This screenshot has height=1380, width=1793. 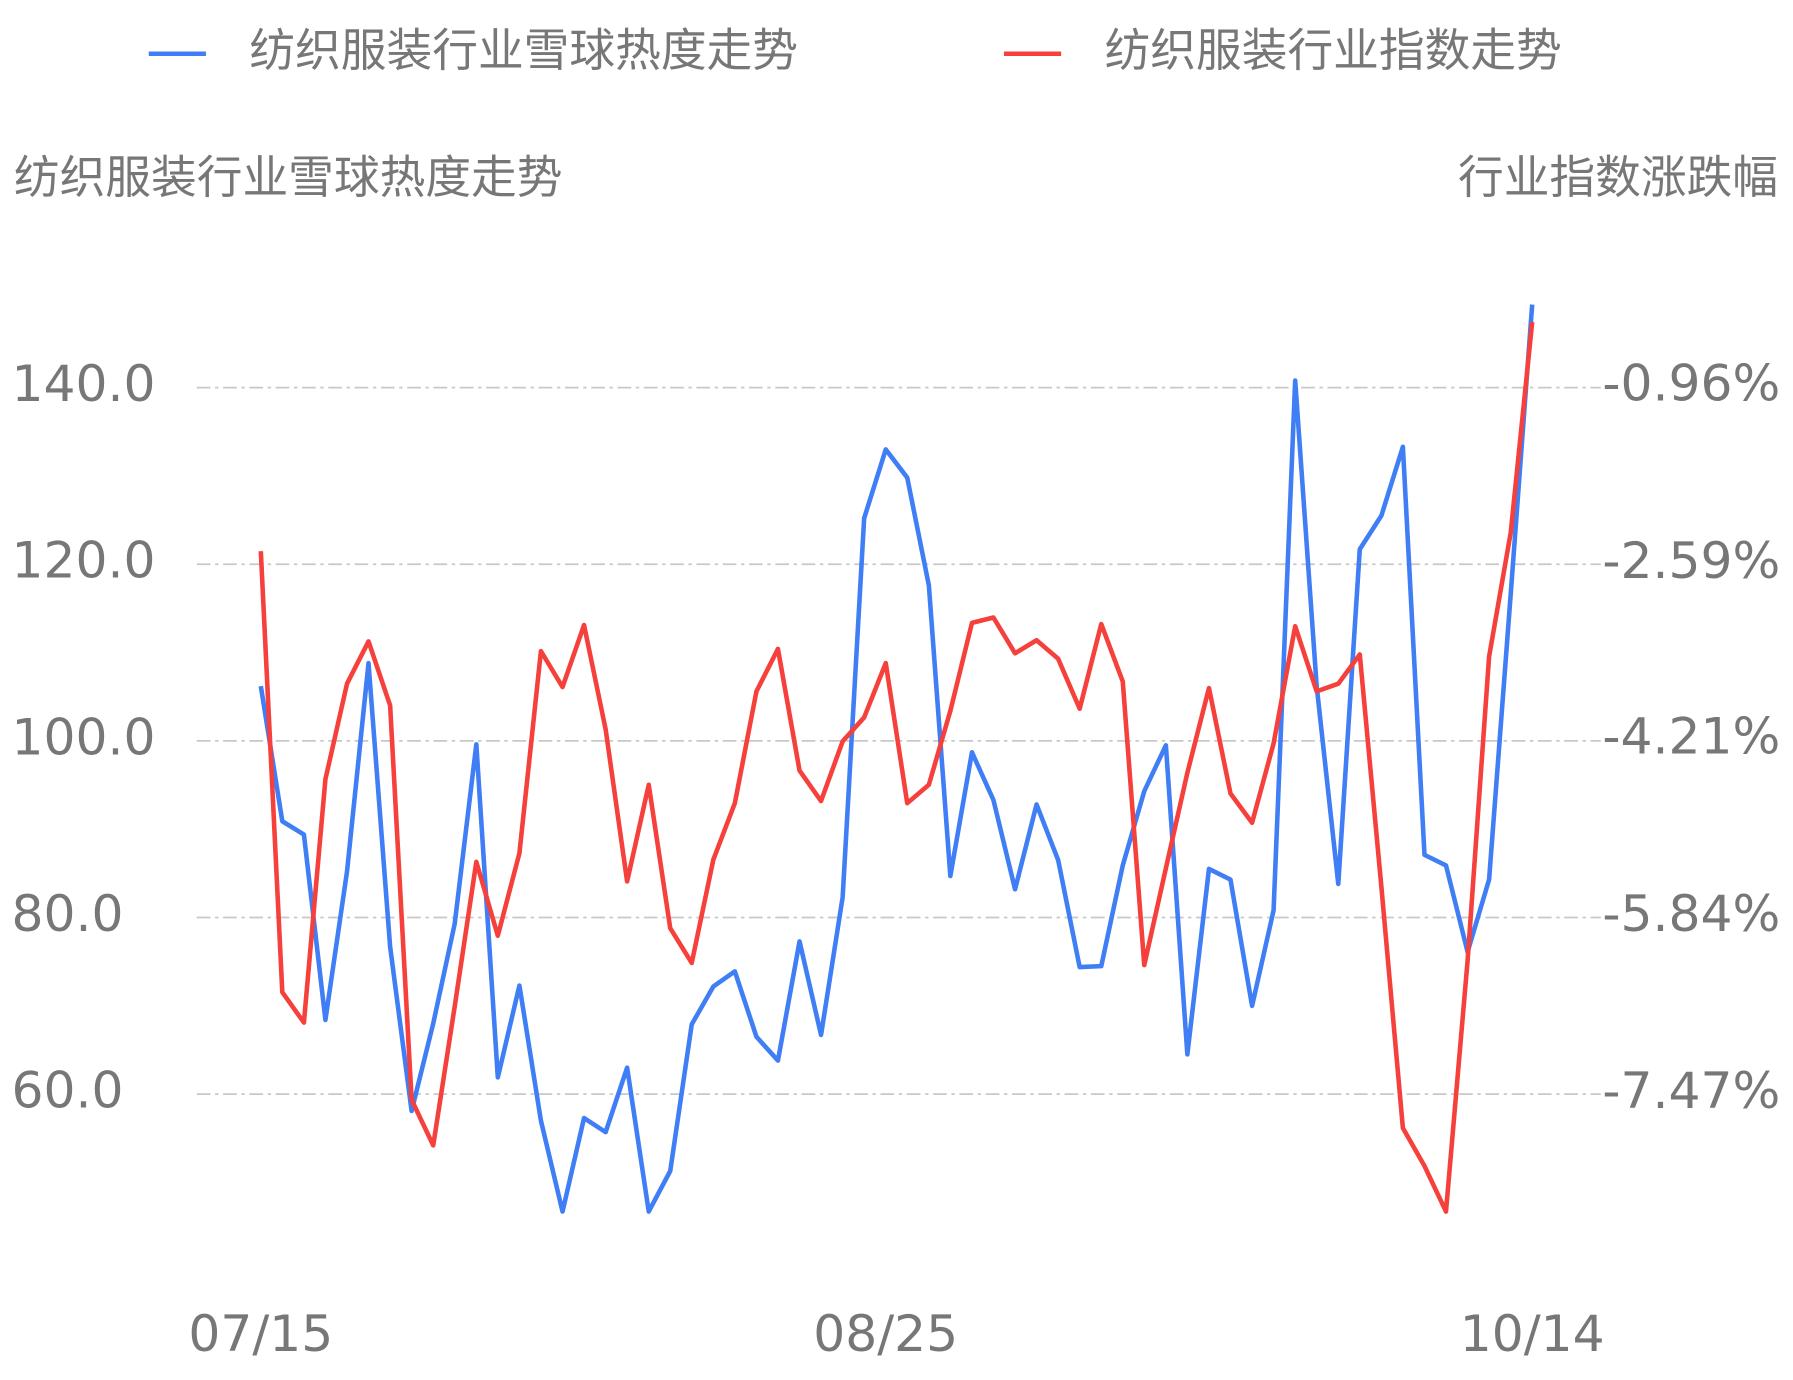 I want to click on y-tick-label: 100.0, so click(x=84, y=736).